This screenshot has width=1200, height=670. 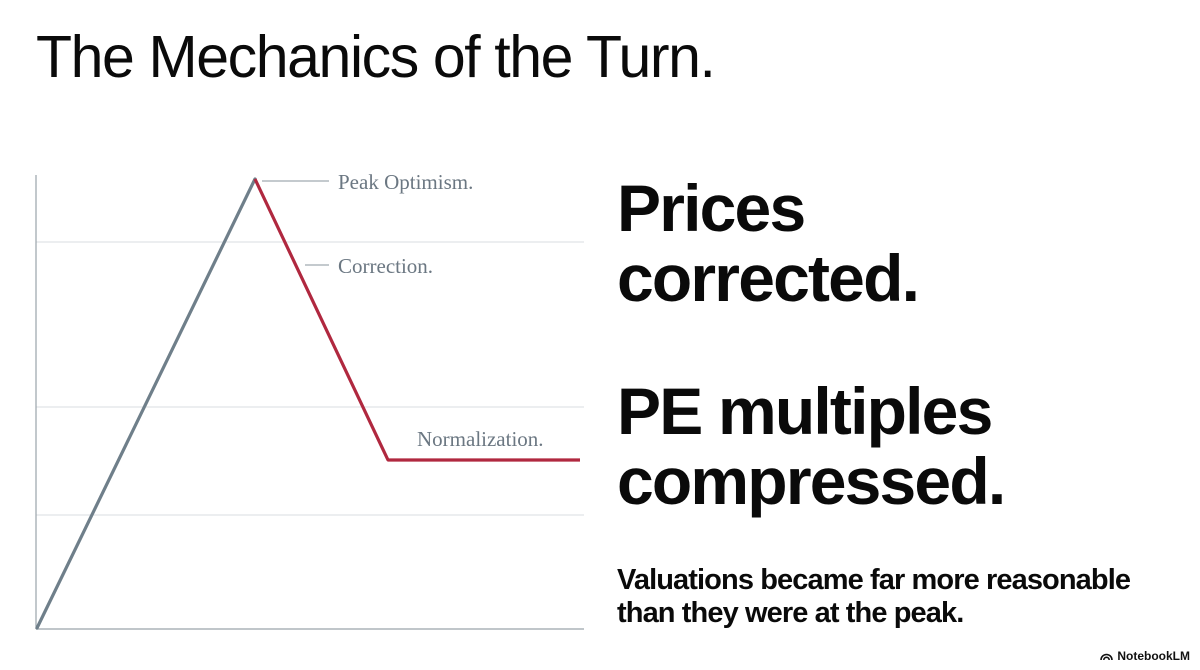 What do you see at coordinates (376, 57) in the screenshot?
I see `page-title: The Mechanics of the Turn.` at bounding box center [376, 57].